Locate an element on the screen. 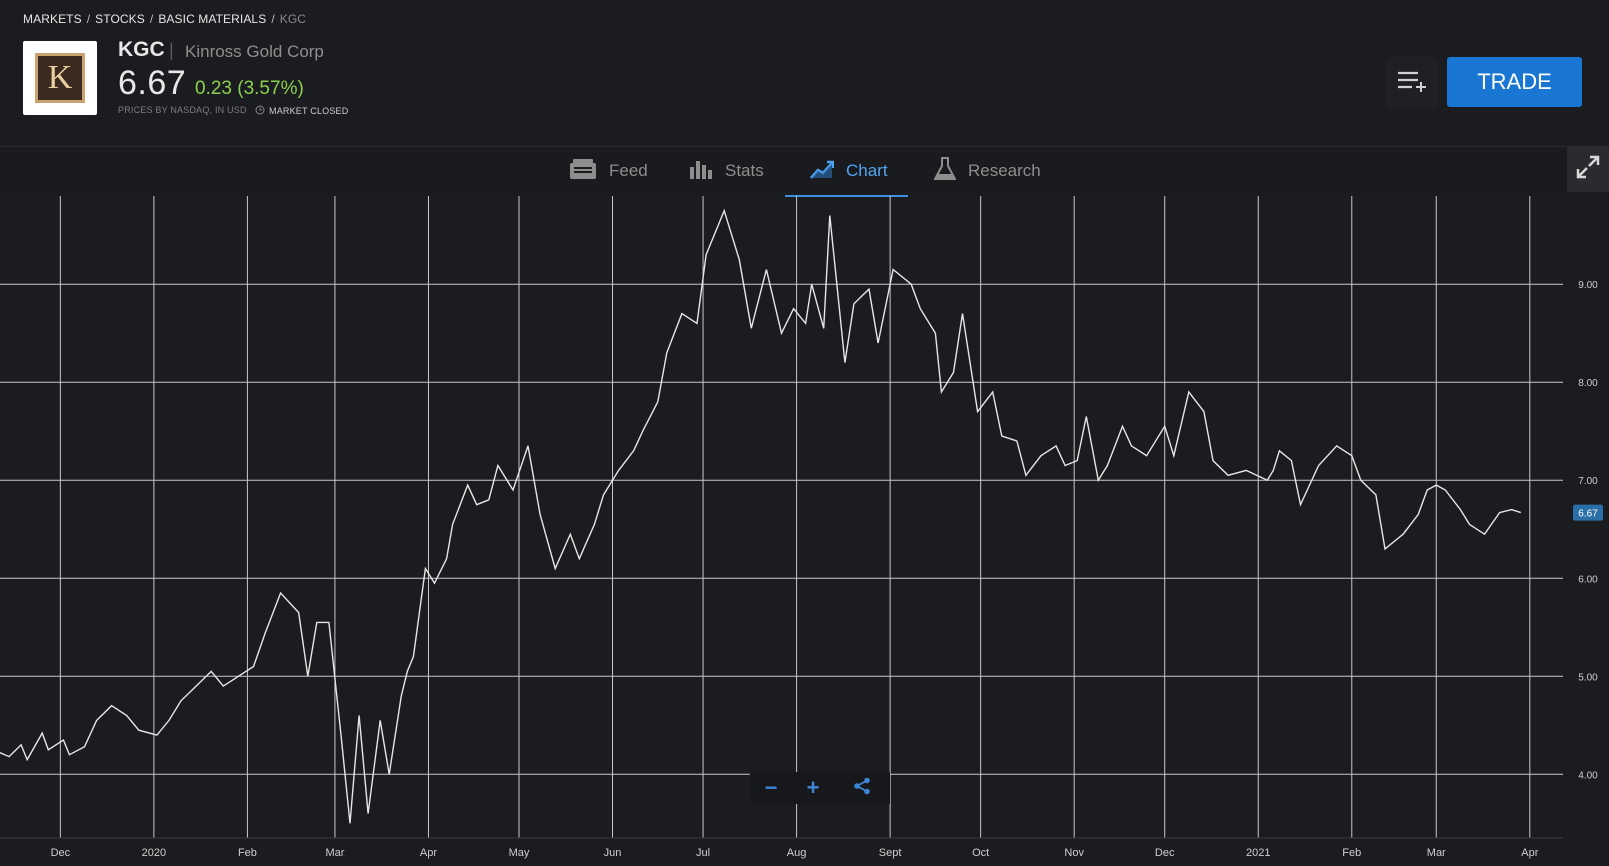 Image resolution: width=1609 pixels, height=866 pixels. company-logo: K is located at coordinates (60, 78).